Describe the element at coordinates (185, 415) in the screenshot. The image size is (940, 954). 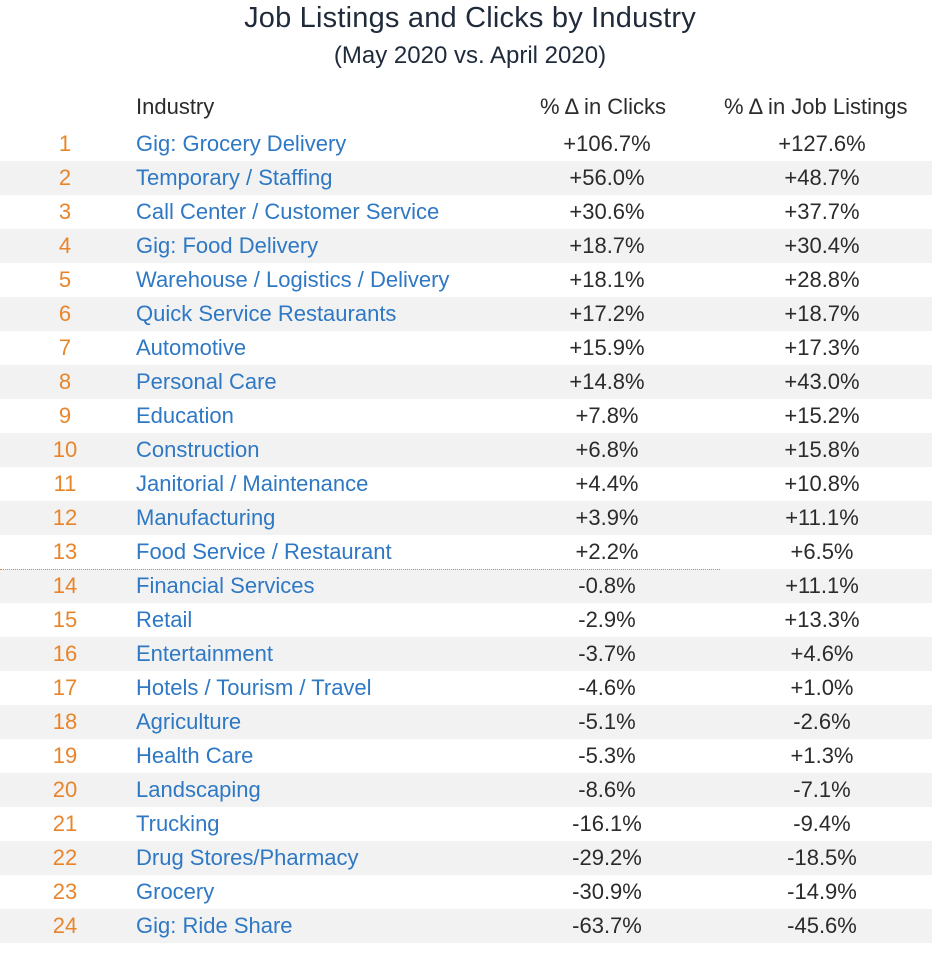
I see `industry-cell: Education` at that location.